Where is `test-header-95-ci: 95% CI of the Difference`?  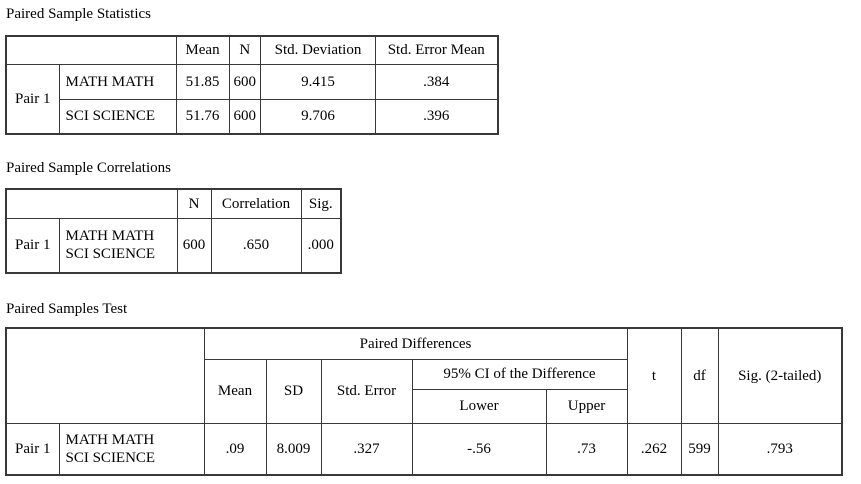
test-header-95-ci: 95% CI of the Difference is located at coordinates (519, 374).